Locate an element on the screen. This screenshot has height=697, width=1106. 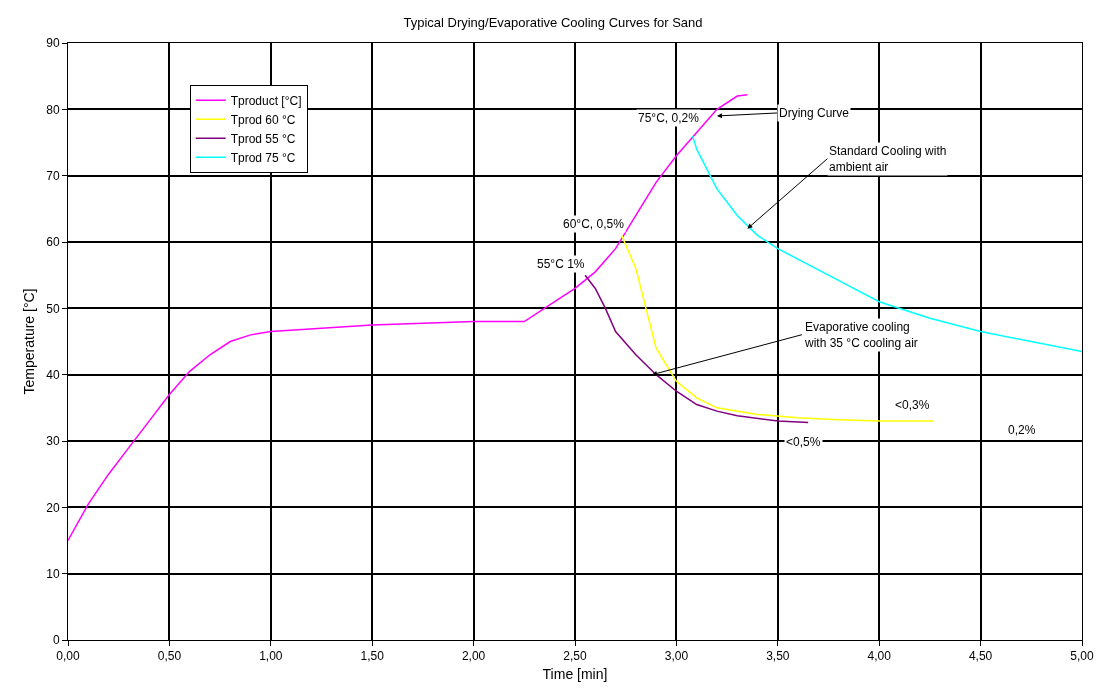
x-tick-label: 4,00 is located at coordinates (879, 656).